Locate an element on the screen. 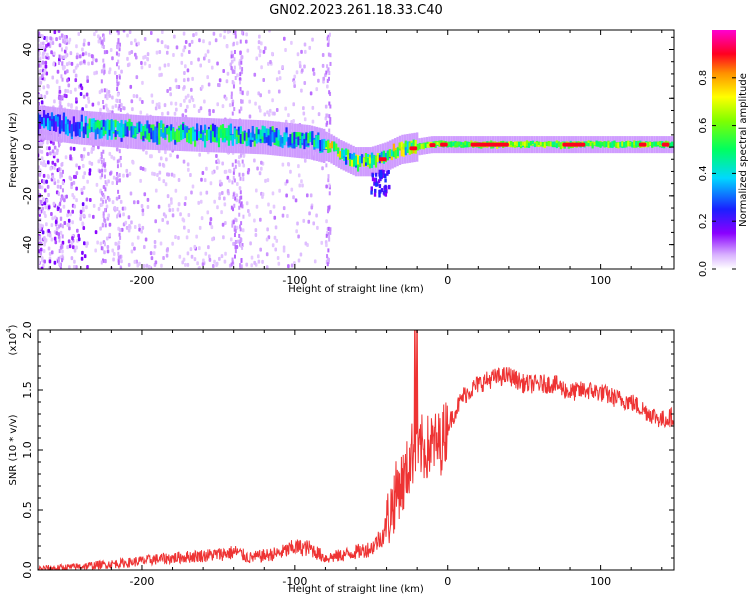 This screenshot has height=600, width=750. spectrogram-peak-segment is located at coordinates (432, 145).